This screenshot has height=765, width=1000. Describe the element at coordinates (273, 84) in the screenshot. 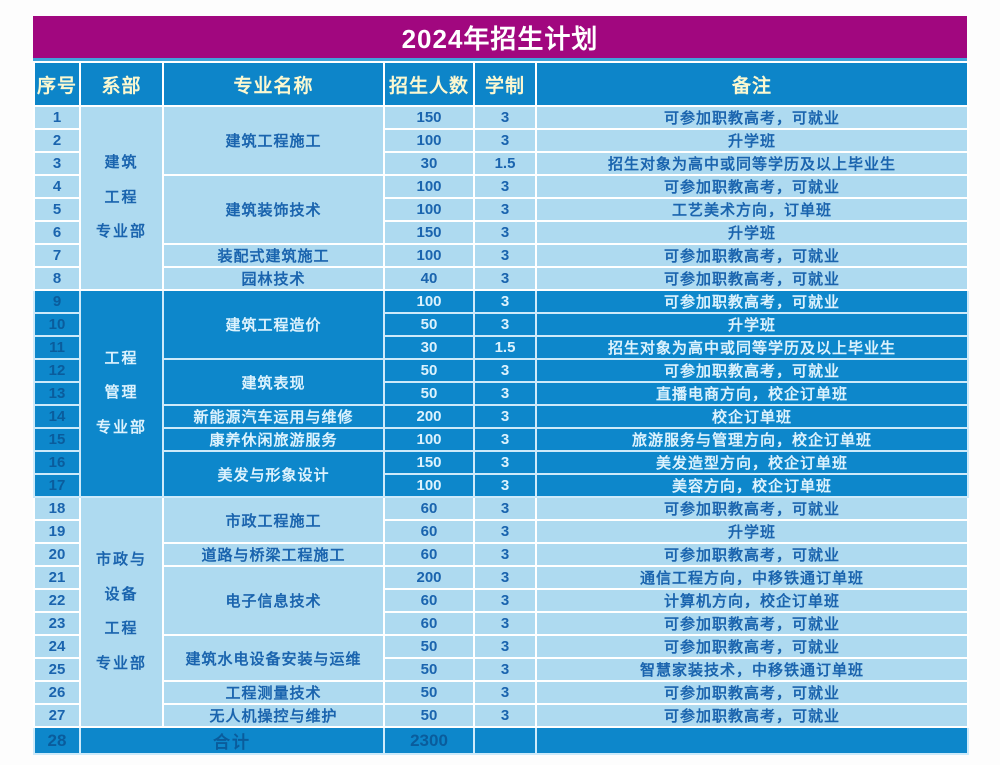

I see `header-major: 专业名称` at that location.